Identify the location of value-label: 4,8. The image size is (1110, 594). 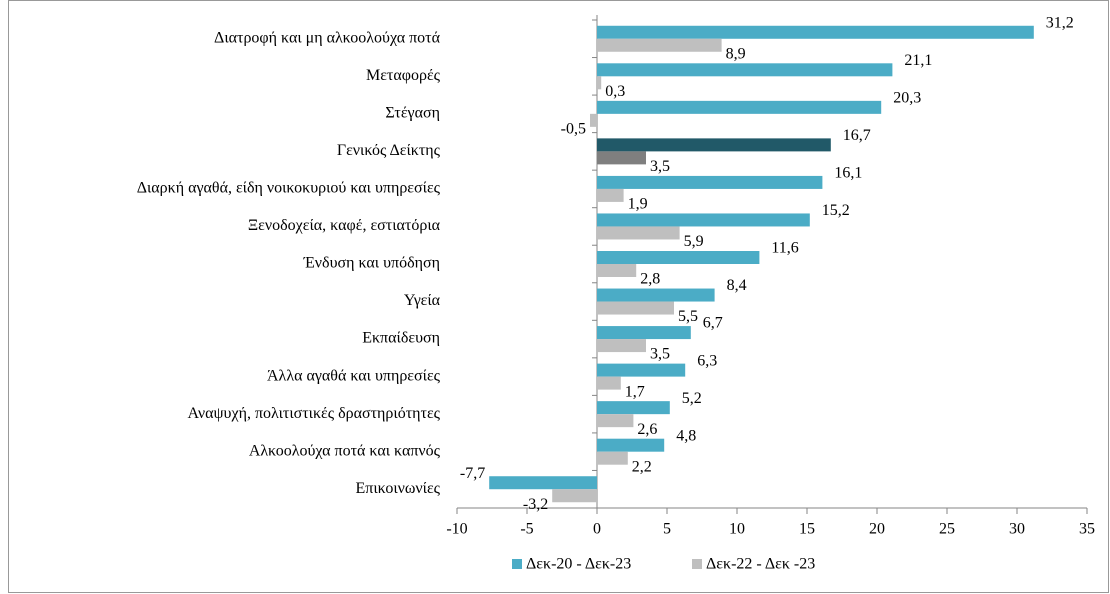
(686, 435).